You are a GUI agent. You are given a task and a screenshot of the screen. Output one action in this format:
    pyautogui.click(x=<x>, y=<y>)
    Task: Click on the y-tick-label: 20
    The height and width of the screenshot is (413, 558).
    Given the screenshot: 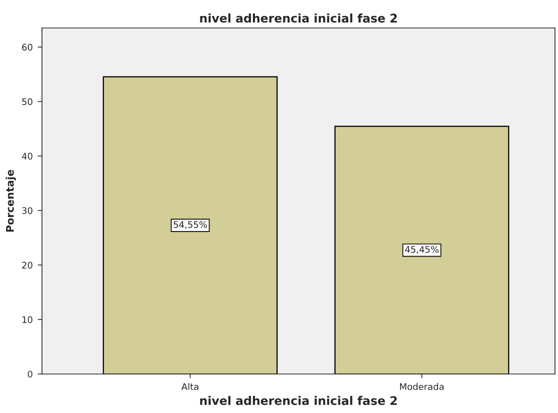 What is the action you would take?
    pyautogui.click(x=27, y=265)
    